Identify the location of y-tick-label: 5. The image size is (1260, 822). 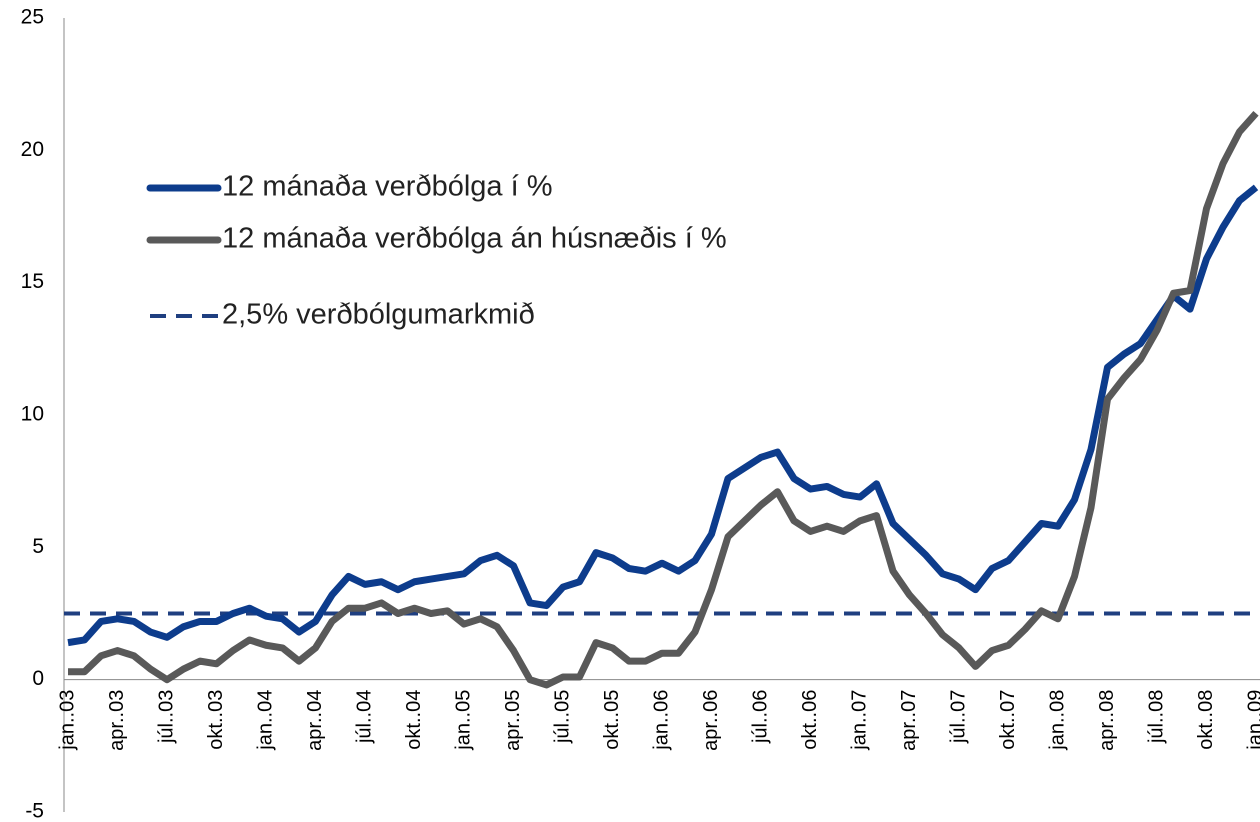
(38, 546).